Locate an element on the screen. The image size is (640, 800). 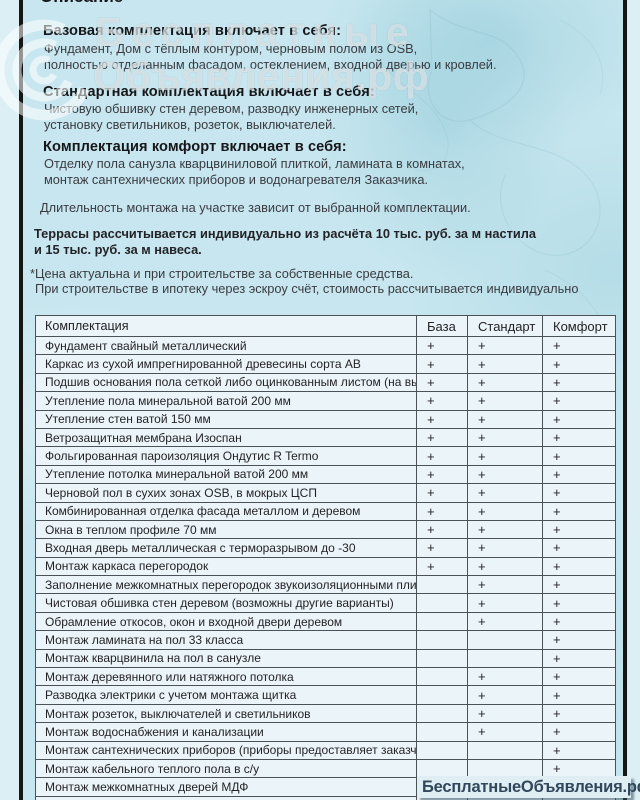
feature-label: Окна в теплом профиле 70 мм is located at coordinates (226, 529).